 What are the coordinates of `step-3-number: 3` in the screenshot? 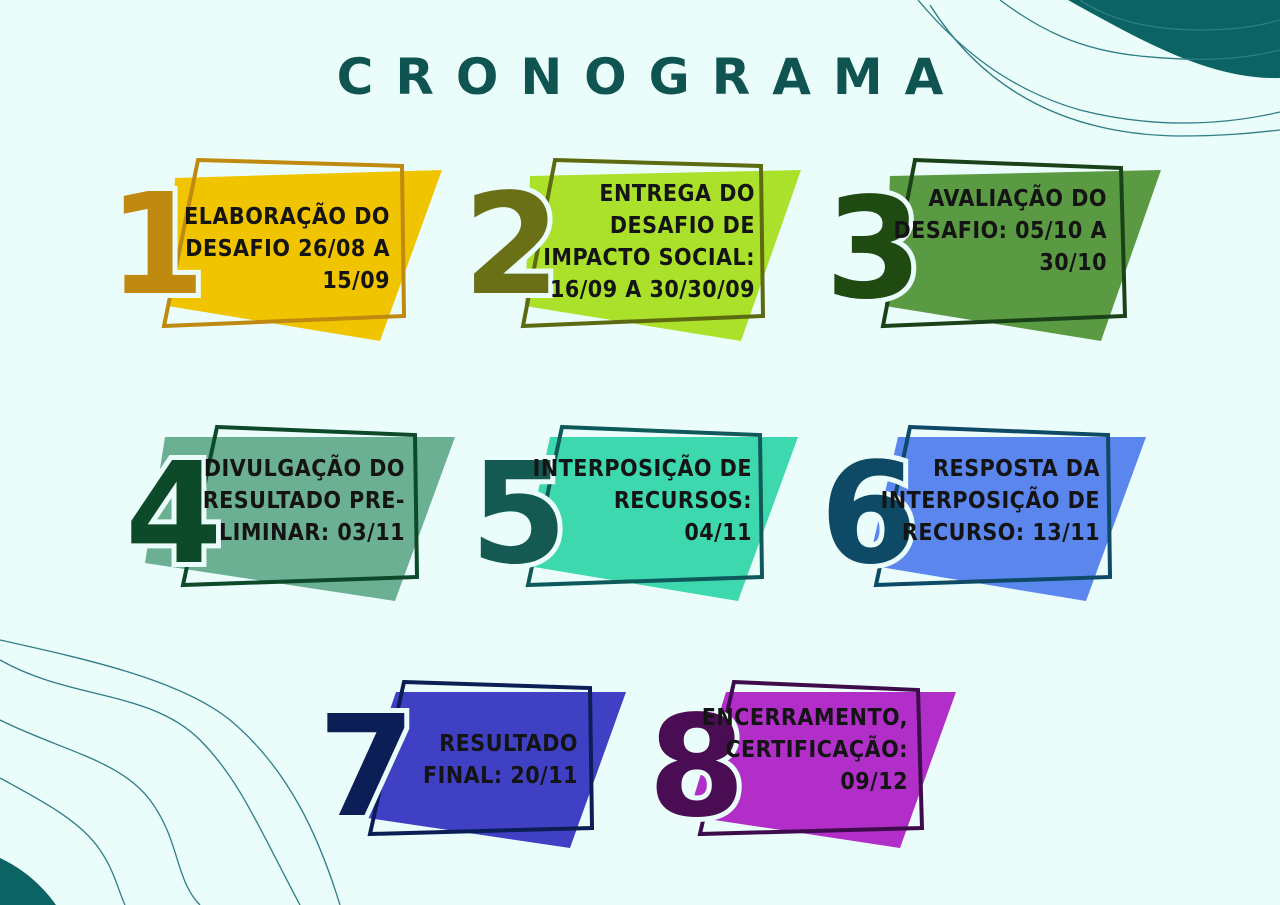 It's located at (873, 249).